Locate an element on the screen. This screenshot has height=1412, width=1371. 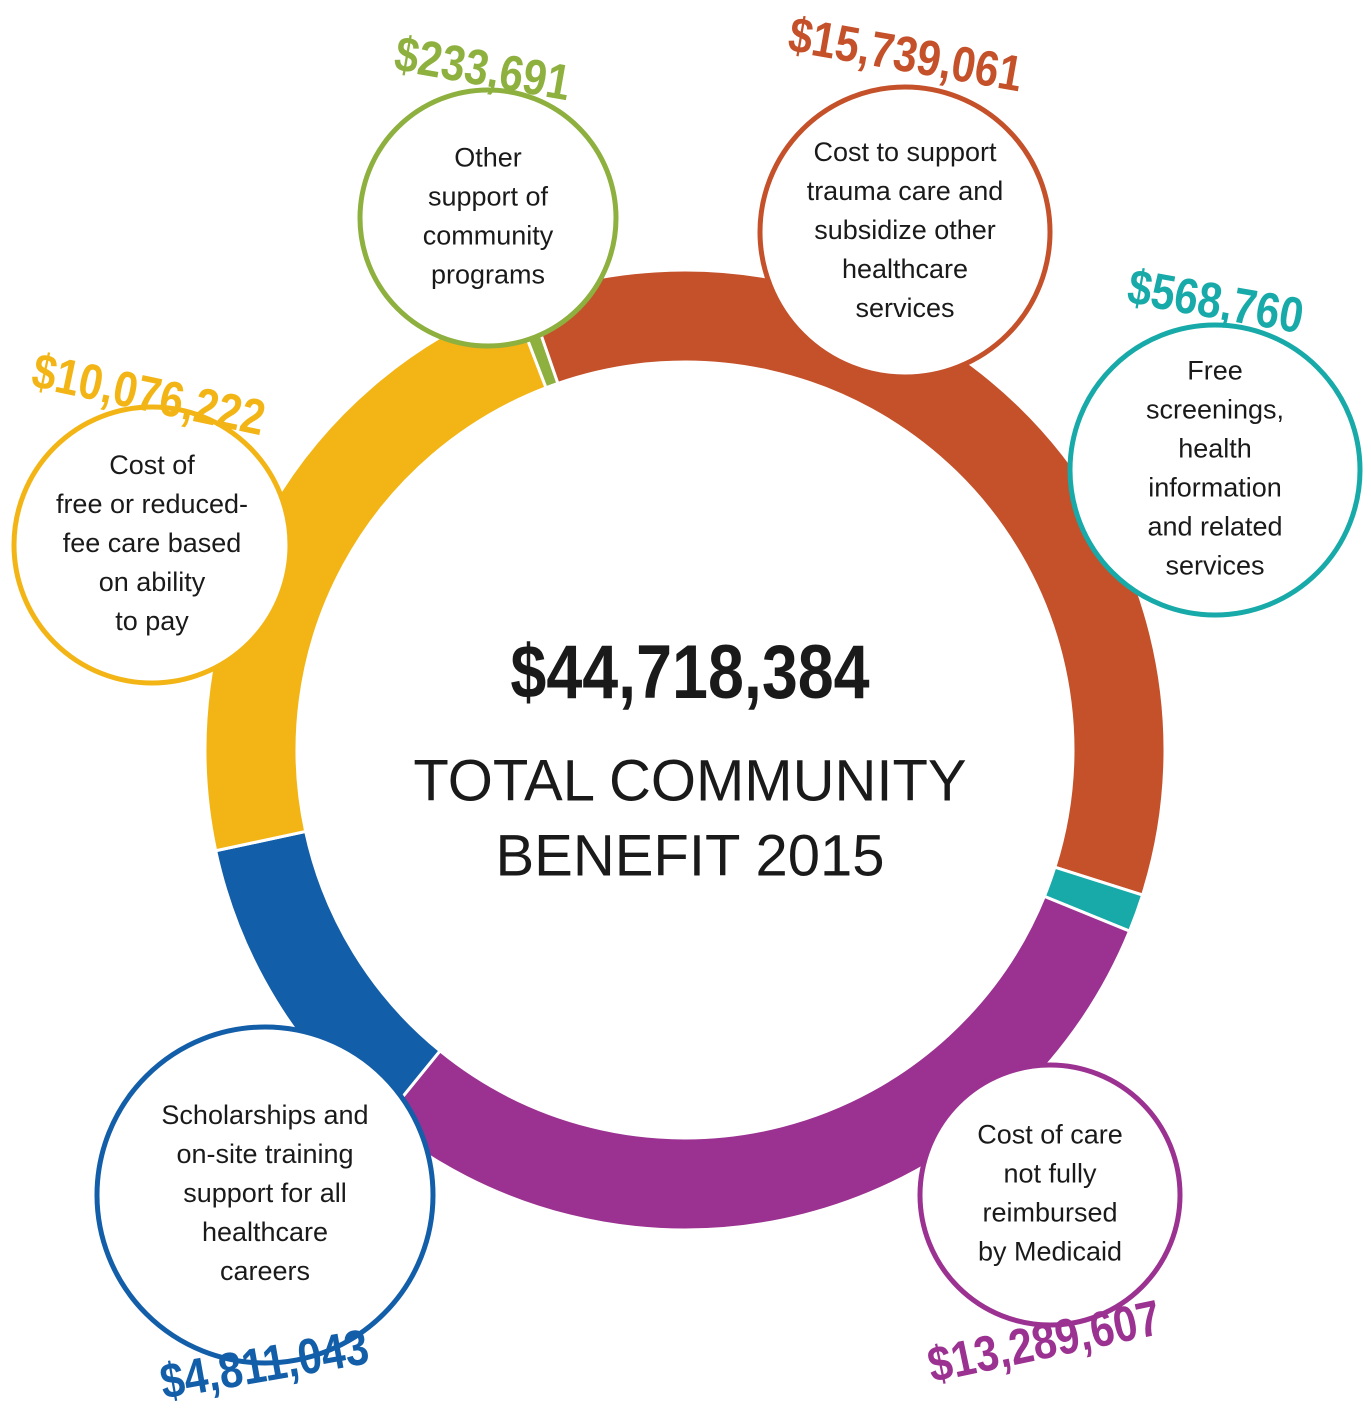
bubble-description: Other is located at coordinates (488, 158).